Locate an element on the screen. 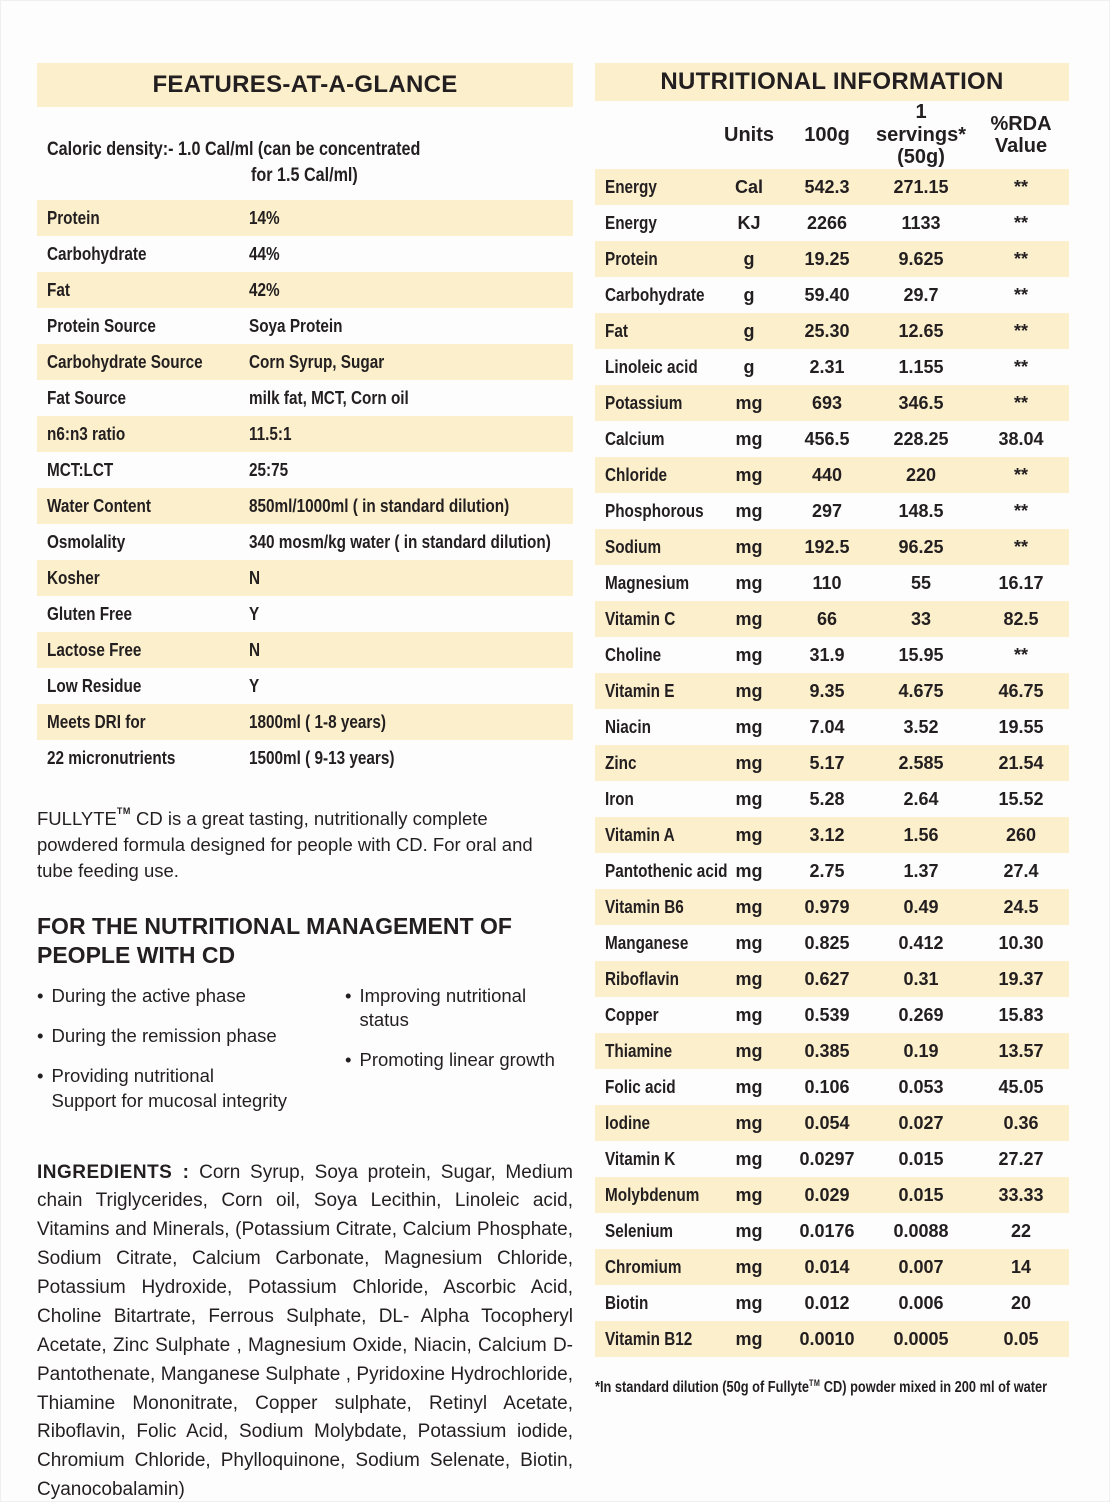  nutrient-name-text: Protein is located at coordinates (631, 258).